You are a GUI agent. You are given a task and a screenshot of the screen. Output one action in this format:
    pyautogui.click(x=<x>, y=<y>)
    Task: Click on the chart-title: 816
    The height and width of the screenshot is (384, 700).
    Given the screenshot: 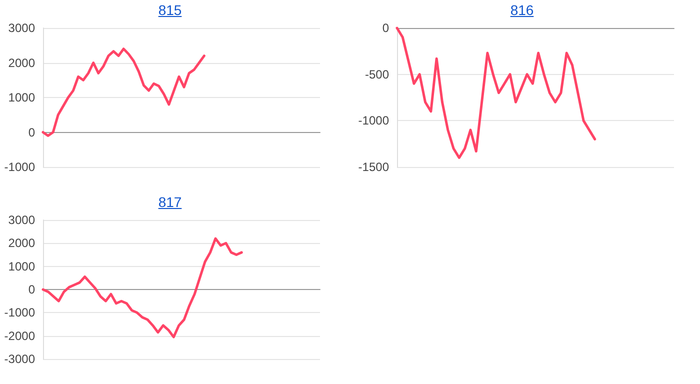 What is the action you would take?
    pyautogui.click(x=522, y=10)
    